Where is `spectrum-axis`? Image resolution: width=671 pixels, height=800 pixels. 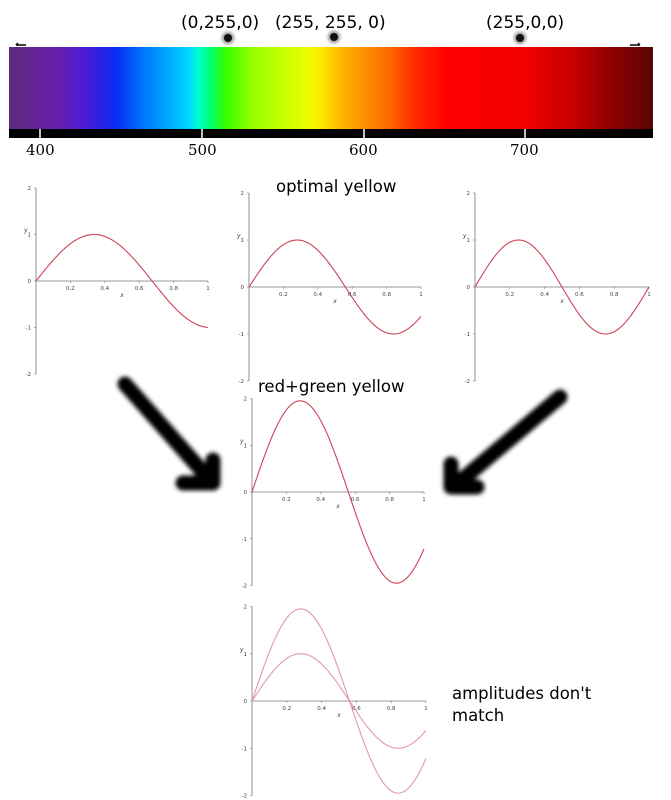 spectrum-axis is located at coordinates (331, 133).